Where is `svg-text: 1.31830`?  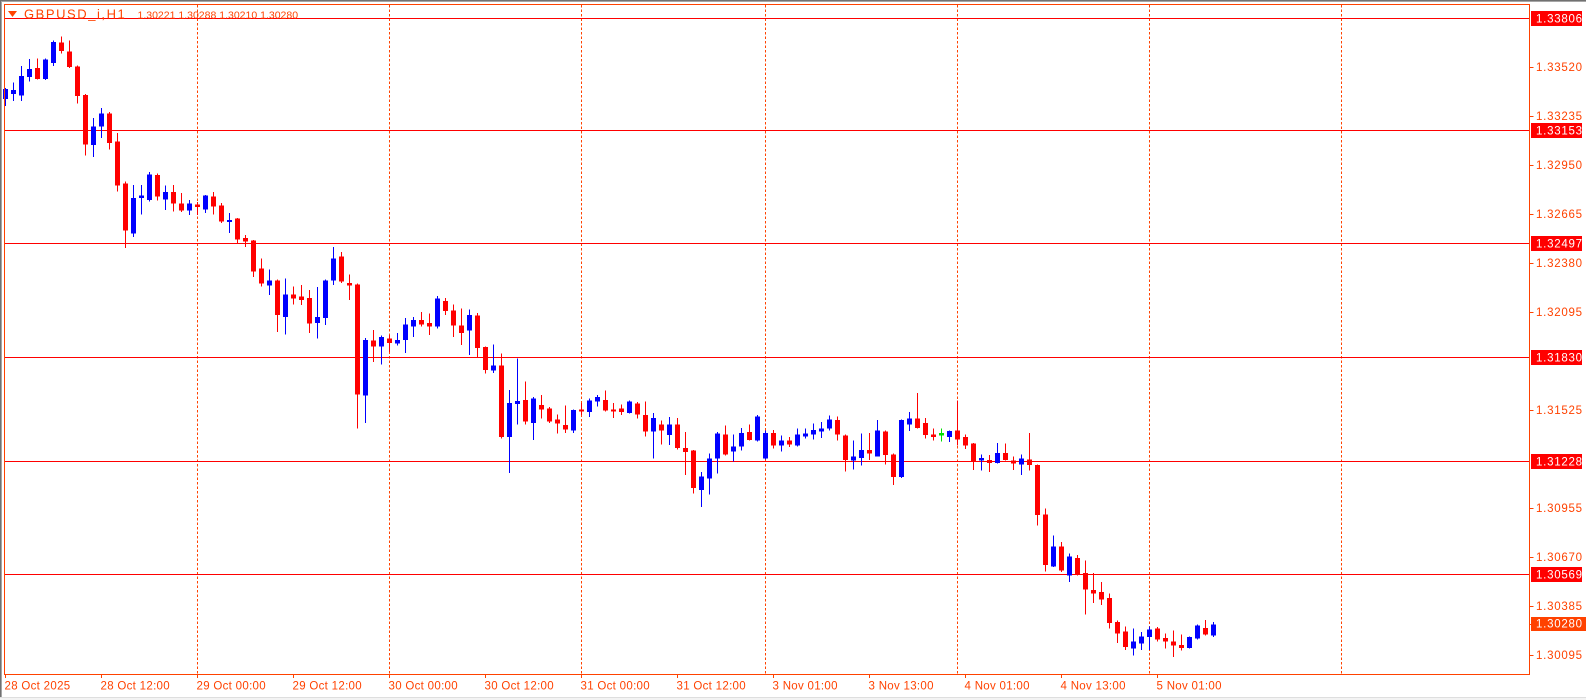
svg-text: 1.31830 is located at coordinates (1559, 359).